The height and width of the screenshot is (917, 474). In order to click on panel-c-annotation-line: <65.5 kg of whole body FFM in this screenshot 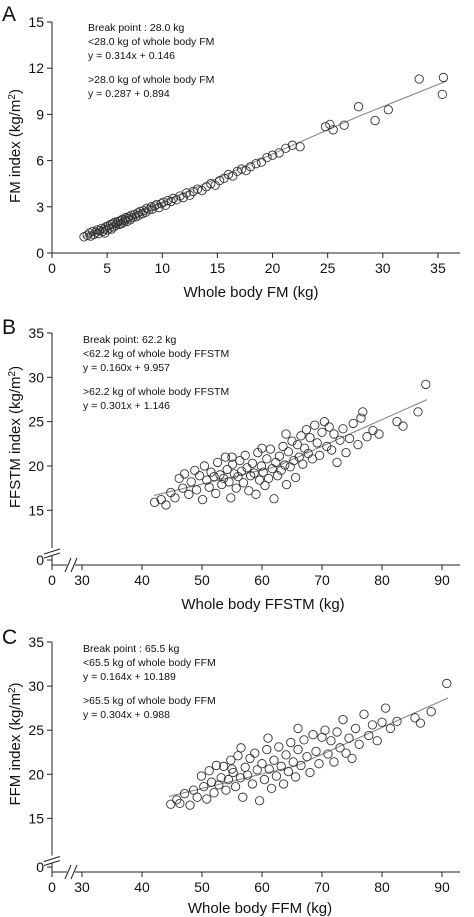, I will do `click(149, 663)`.